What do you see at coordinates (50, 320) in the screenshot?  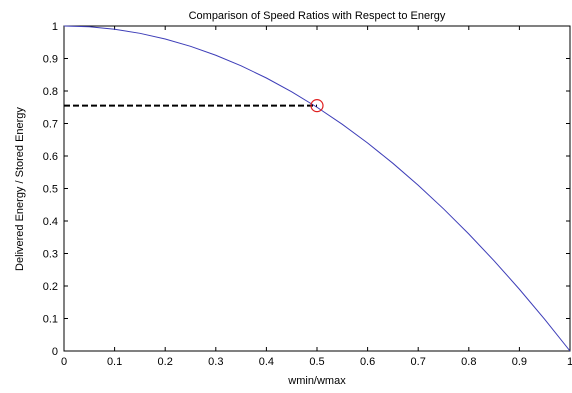 I see `y-tick-label: 0.1` at bounding box center [50, 320].